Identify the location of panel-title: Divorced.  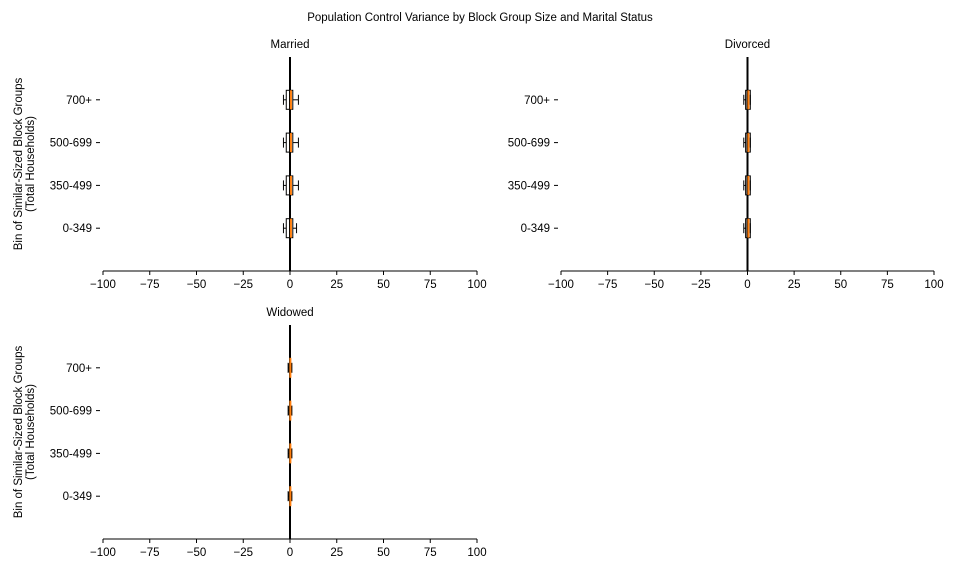
(747, 45).